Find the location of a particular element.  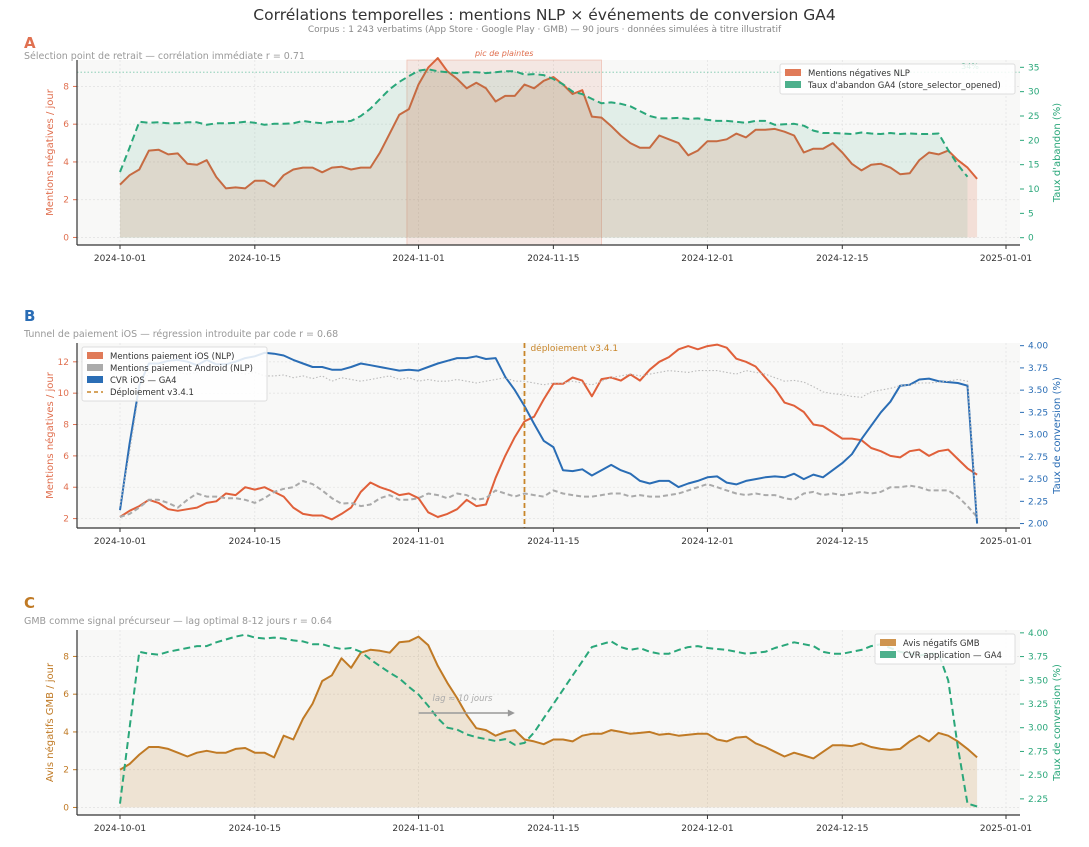

y-tick-label: 0 is located at coordinates (66, 238).